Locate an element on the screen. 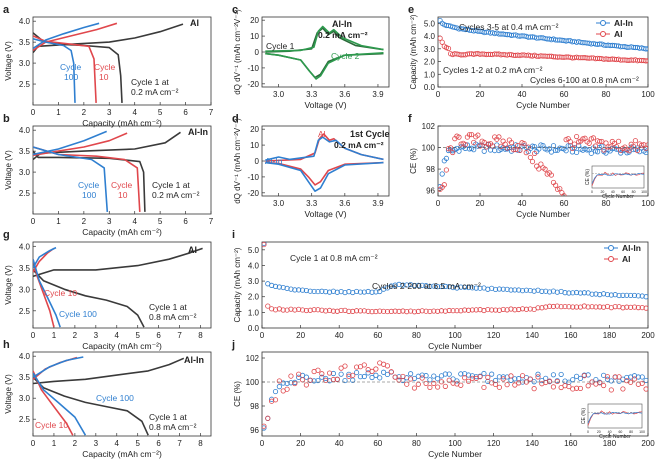 Image resolution: width=660 pixels, height=475 pixels. x-tick-label: 60 is located at coordinates (564, 203).